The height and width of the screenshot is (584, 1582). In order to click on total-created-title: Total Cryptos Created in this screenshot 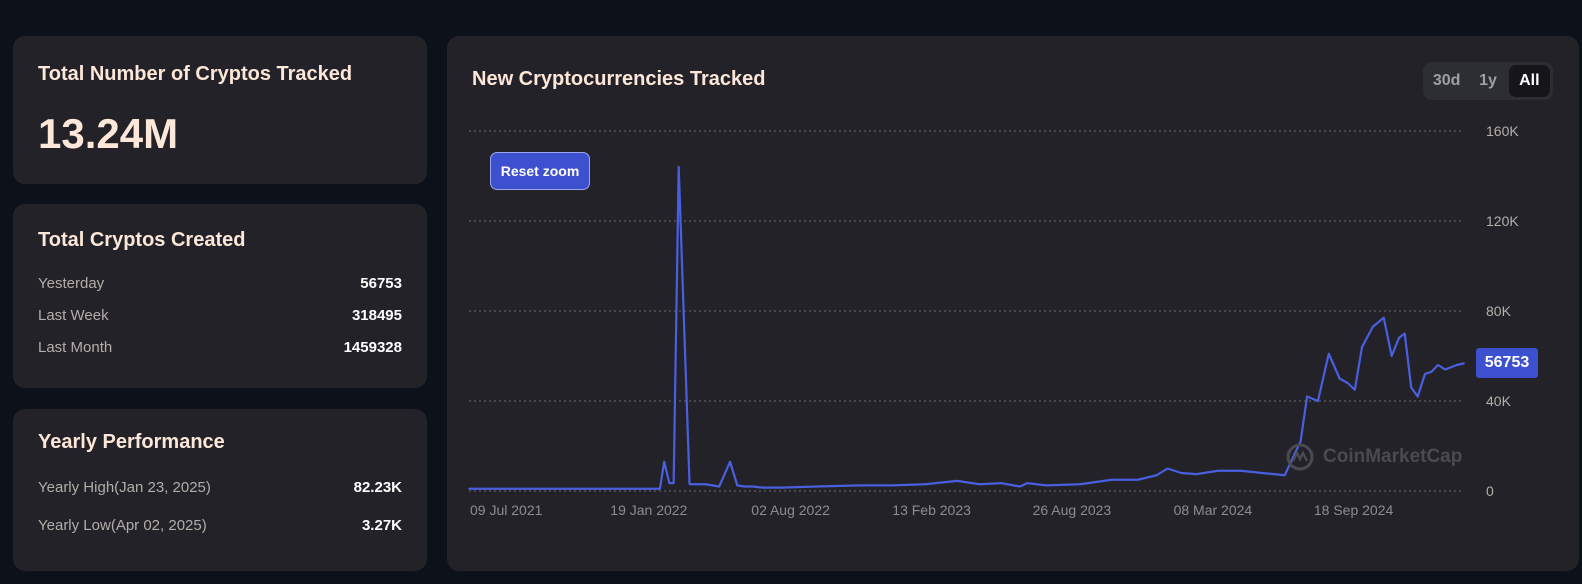, I will do `click(142, 240)`.